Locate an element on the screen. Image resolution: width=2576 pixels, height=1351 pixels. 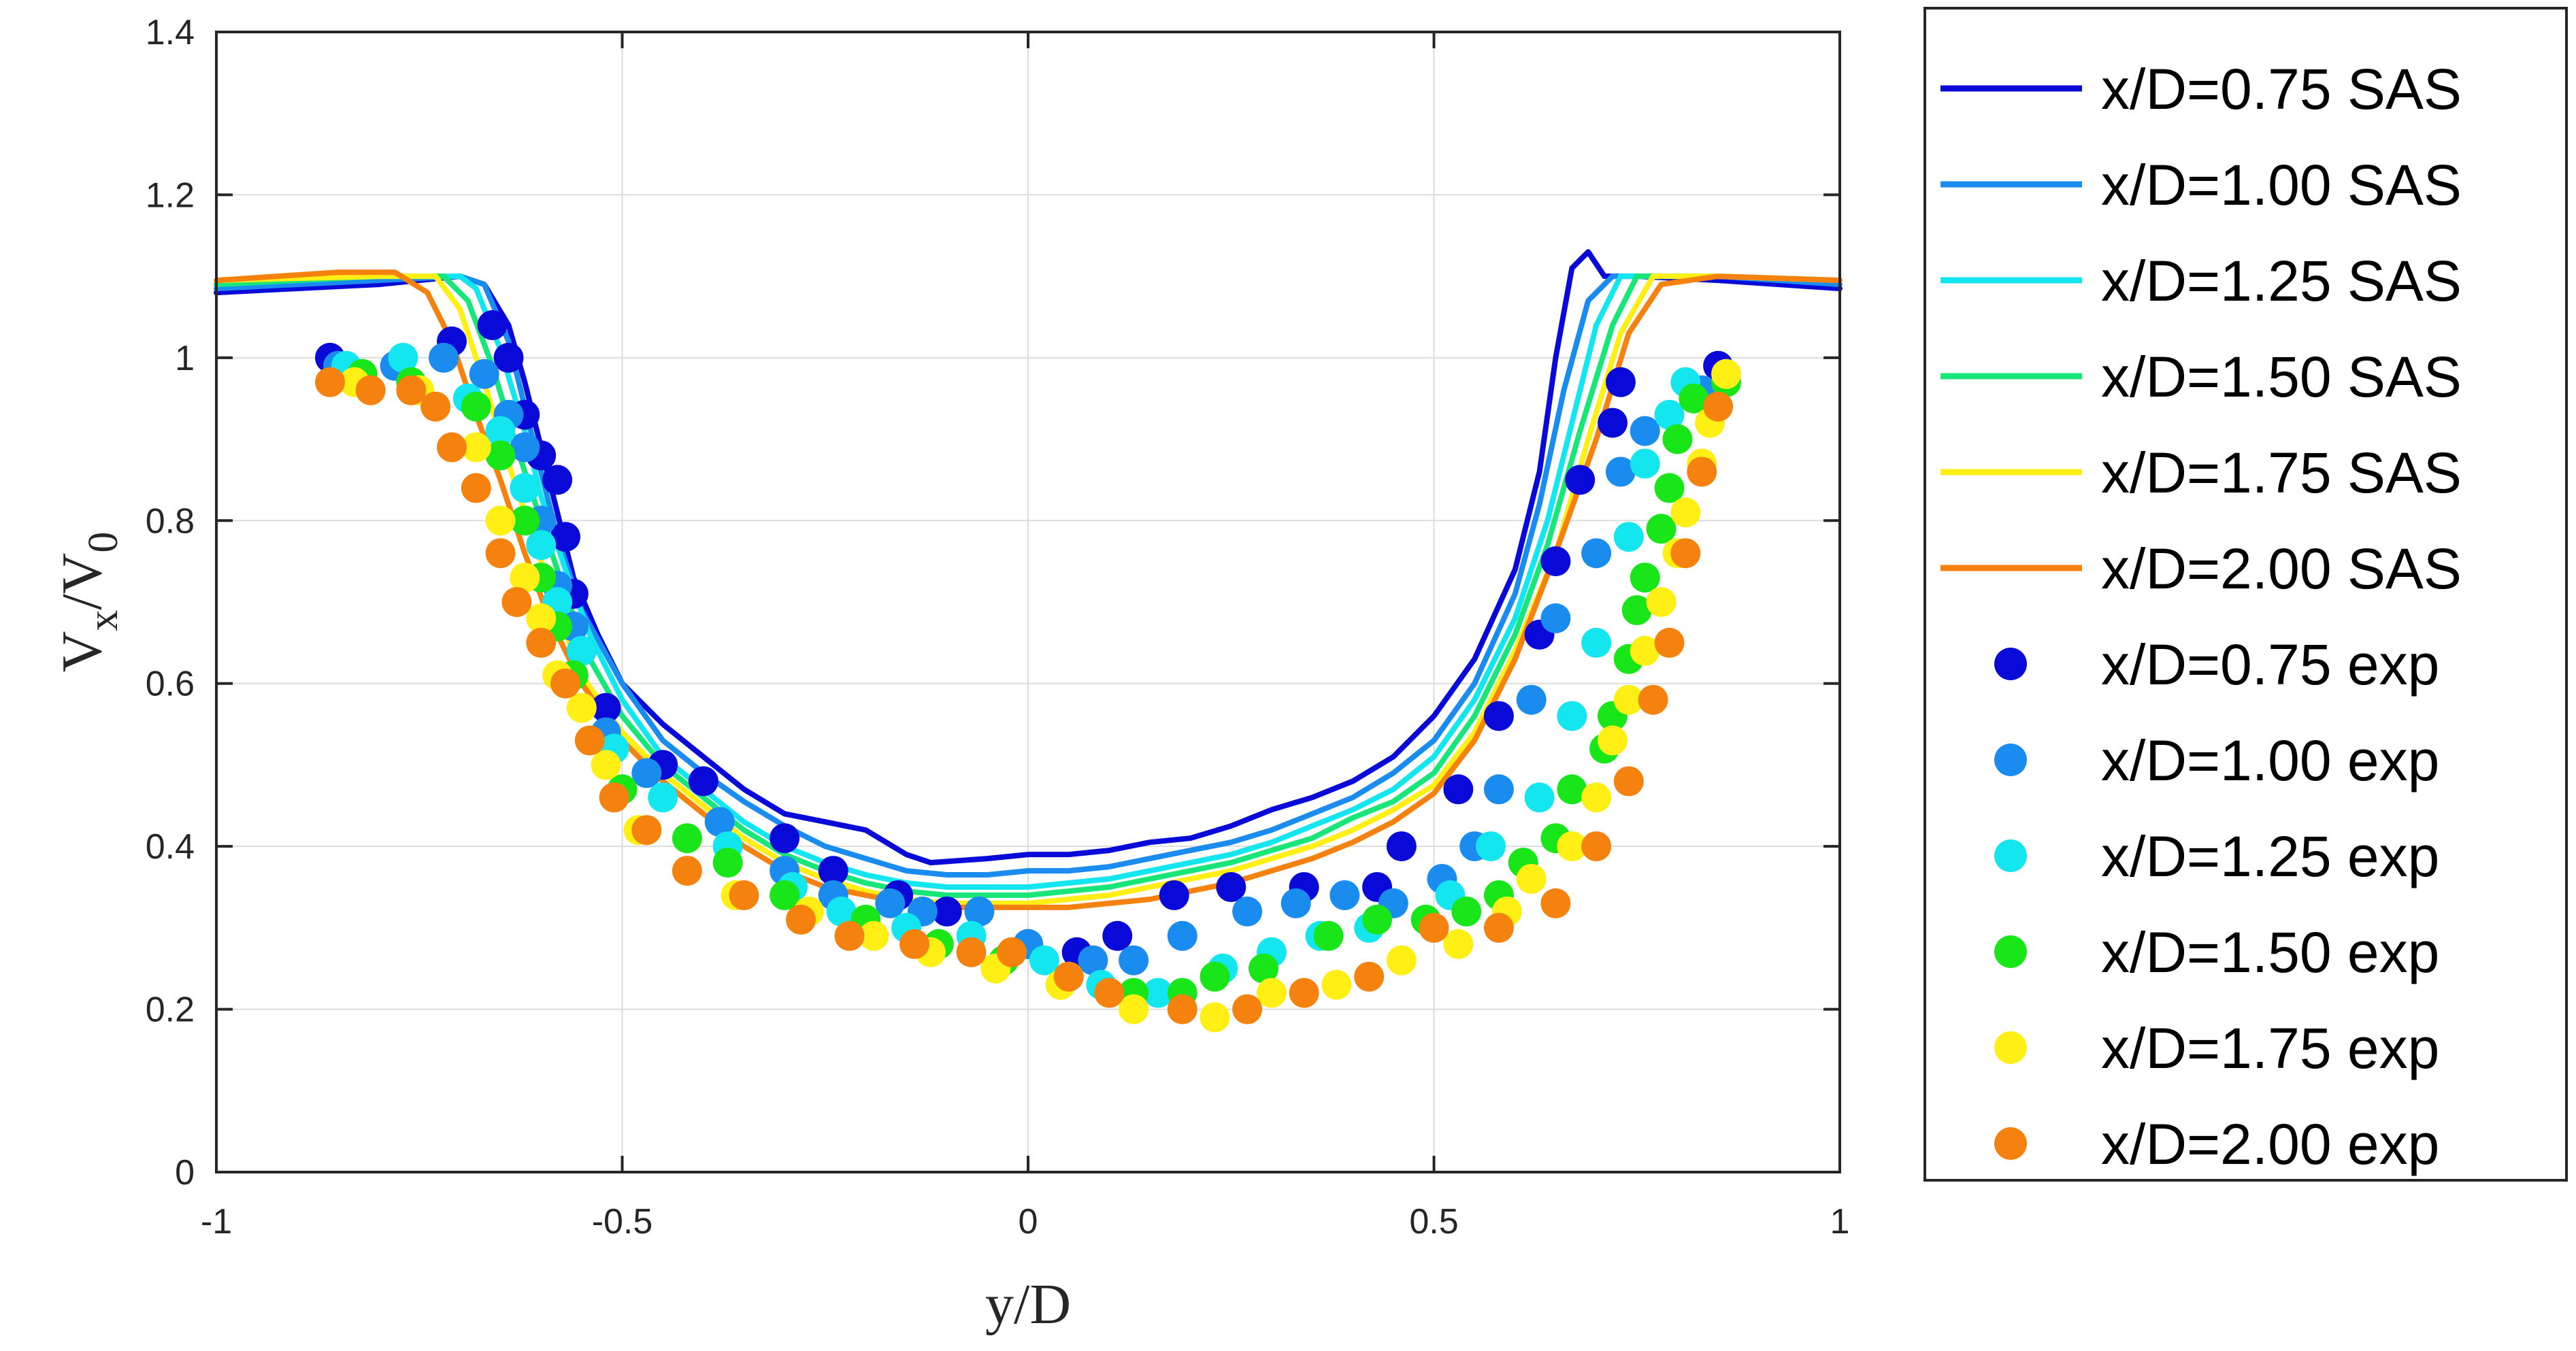
legend-entry: x/D=2.00 SAS is located at coordinates (2201, 569).